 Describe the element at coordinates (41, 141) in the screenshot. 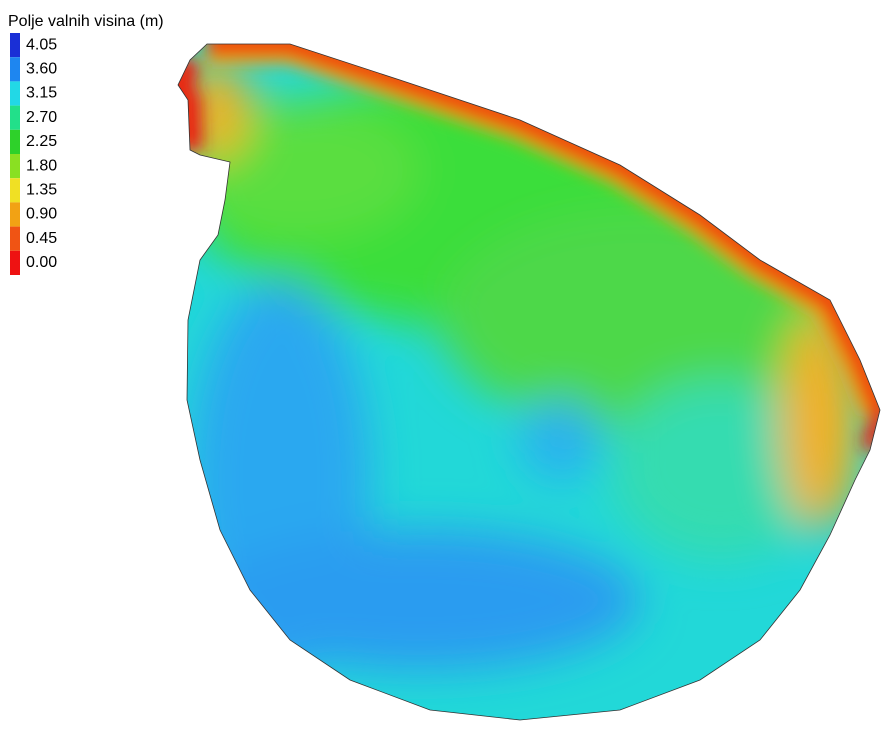

I see `legend-label: 2.25` at that location.